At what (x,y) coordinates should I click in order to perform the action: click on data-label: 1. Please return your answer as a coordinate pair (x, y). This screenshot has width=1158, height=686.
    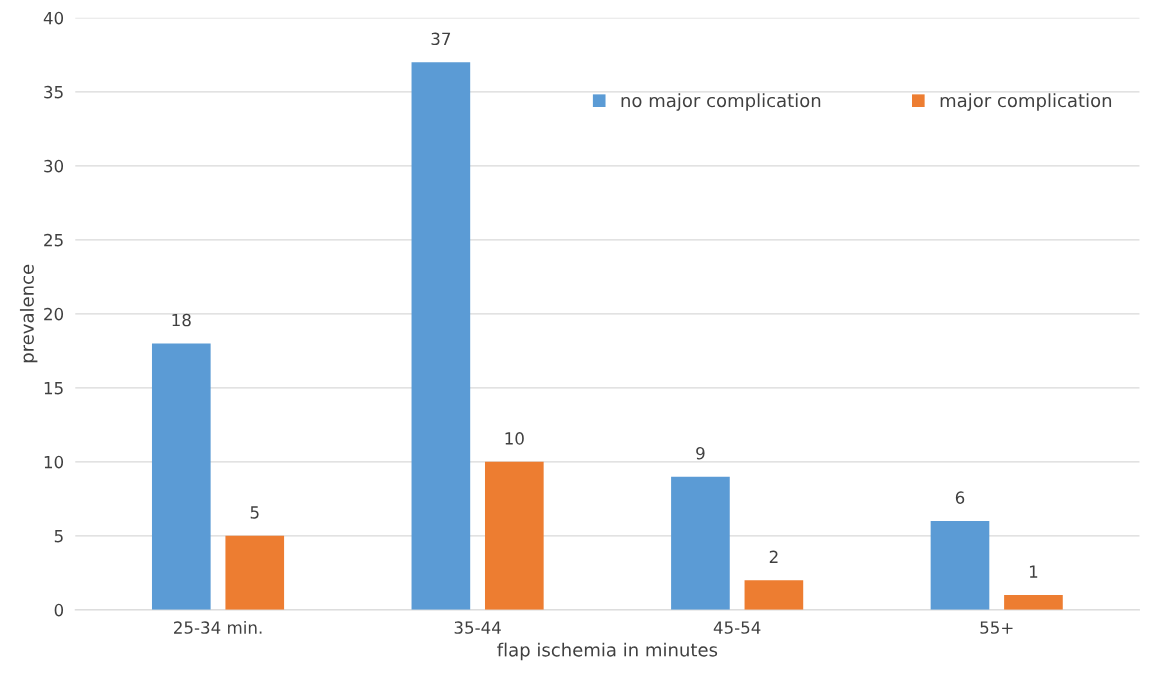
    Looking at the image, I should click on (1033, 571).